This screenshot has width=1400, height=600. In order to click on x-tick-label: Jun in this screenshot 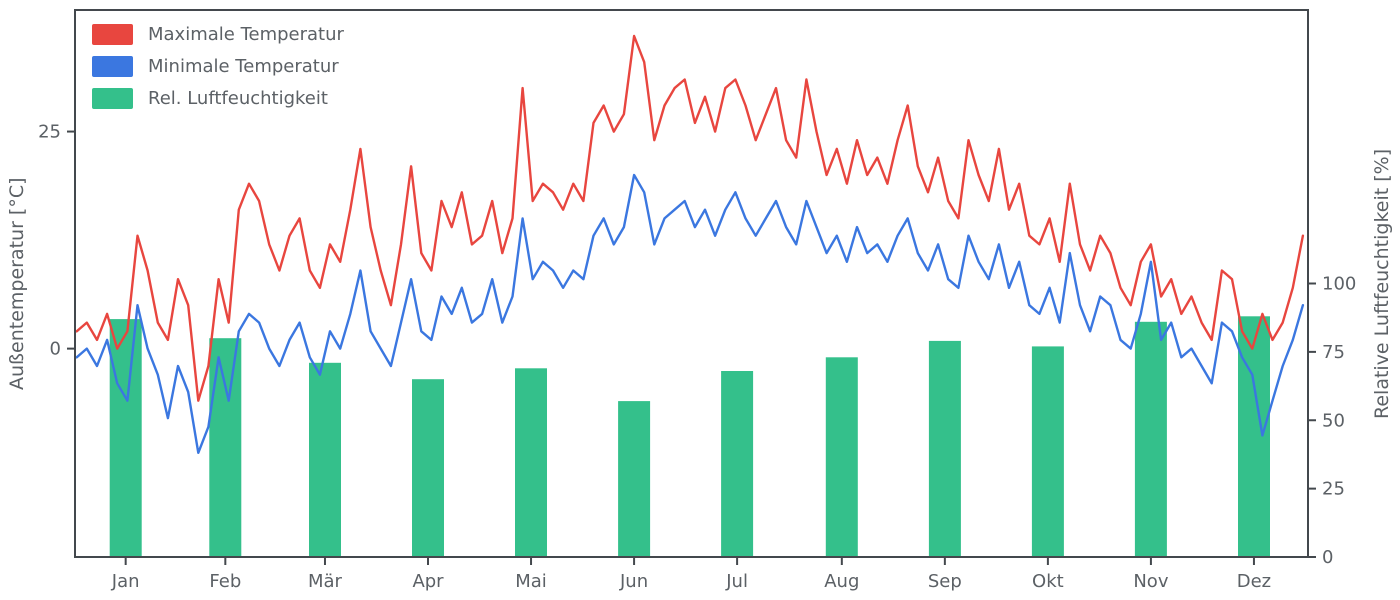, I will do `click(633, 581)`.